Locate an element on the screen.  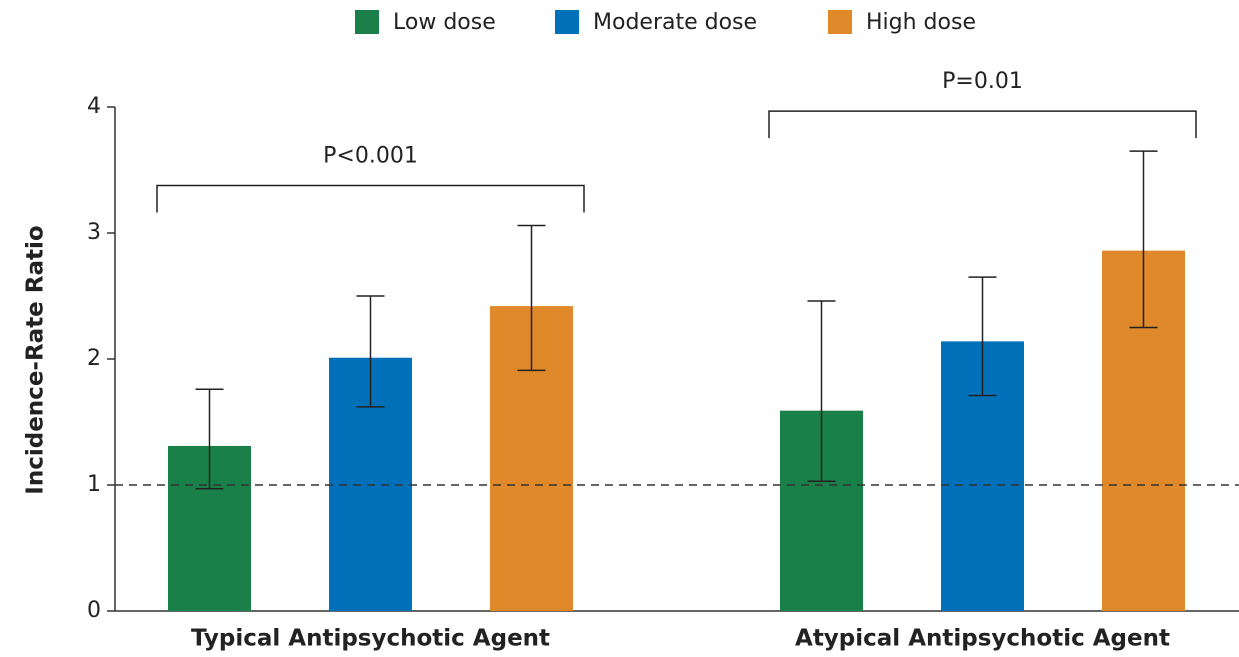
y-tick-label: 4 is located at coordinates (94, 106).